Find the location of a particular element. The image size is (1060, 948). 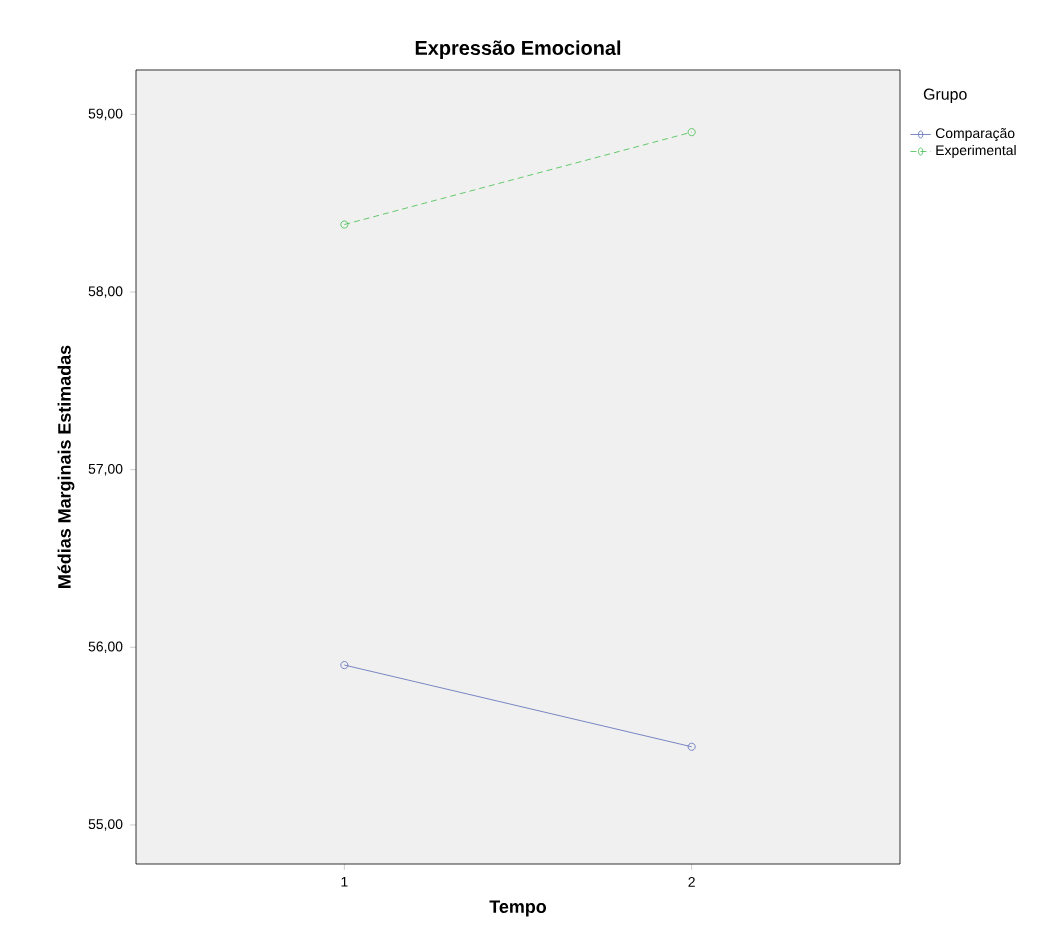

y-axis-title: Médias Marginais Estimadas is located at coordinates (66, 466).